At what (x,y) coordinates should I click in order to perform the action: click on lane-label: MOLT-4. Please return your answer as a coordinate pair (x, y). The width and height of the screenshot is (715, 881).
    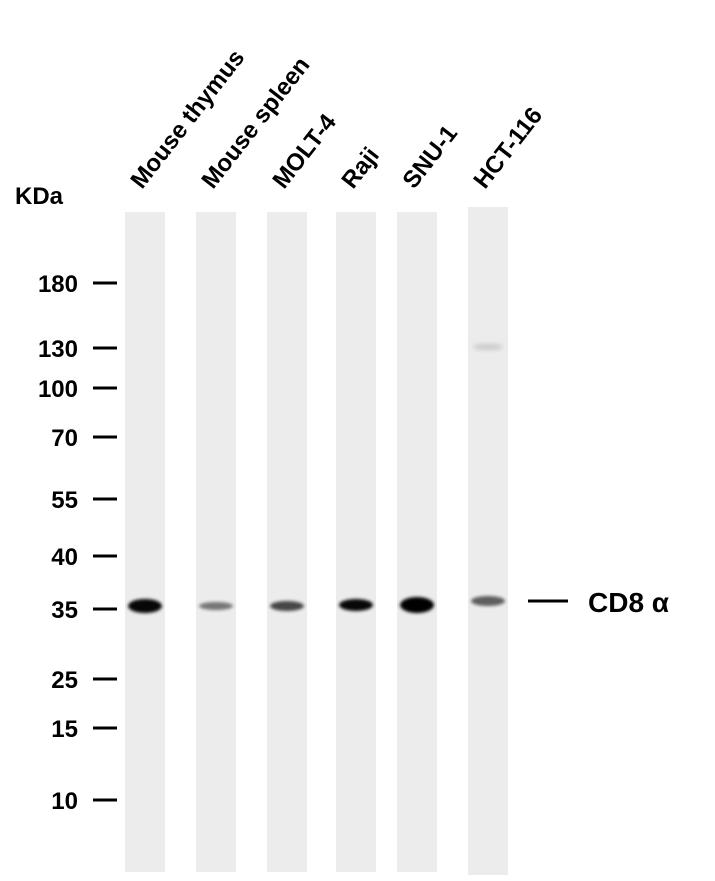
    Looking at the image, I should click on (304, 151).